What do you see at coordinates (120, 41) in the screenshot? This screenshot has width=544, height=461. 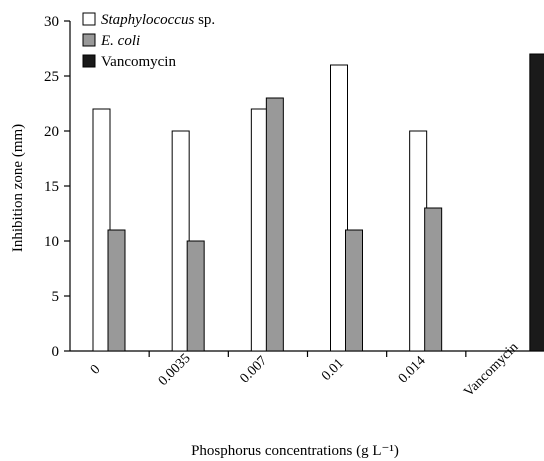 I see `legend-label: E. coli` at bounding box center [120, 41].